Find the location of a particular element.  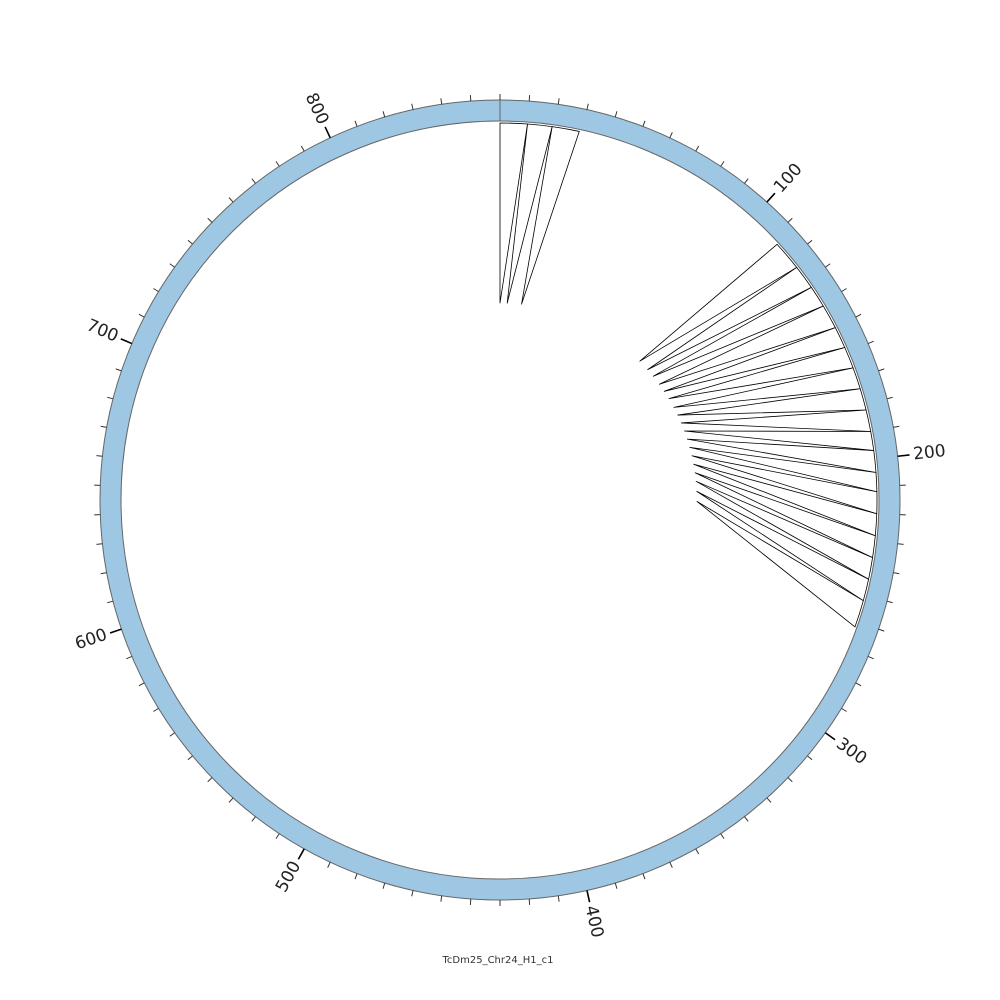

tick-label-700: 700 is located at coordinates (103, 330).